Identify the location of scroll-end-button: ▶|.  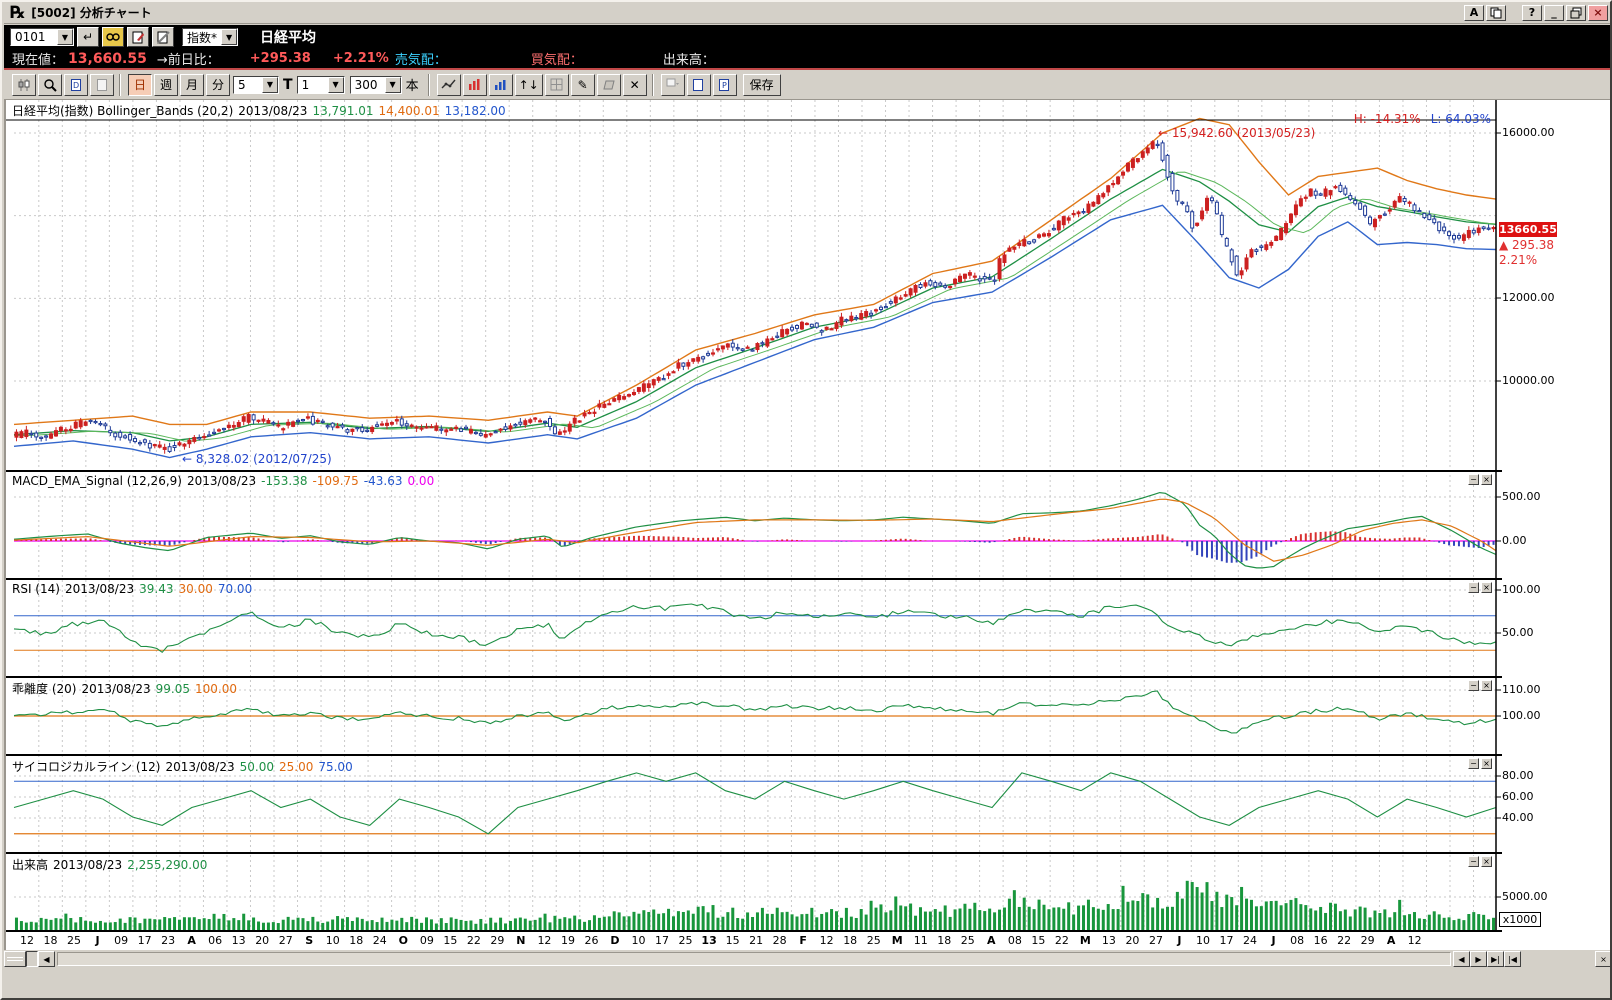
(1495, 959).